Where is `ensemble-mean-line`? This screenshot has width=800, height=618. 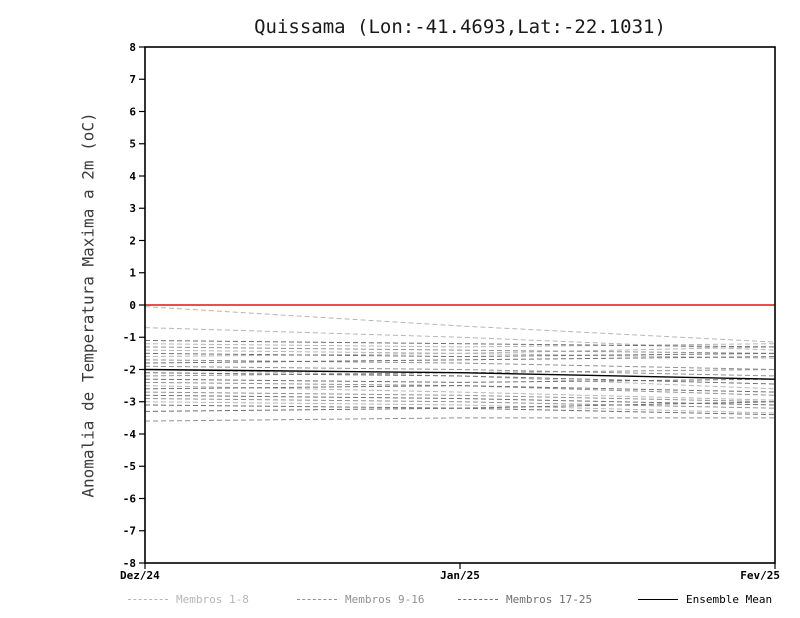 ensemble-mean-line is located at coordinates (460, 374).